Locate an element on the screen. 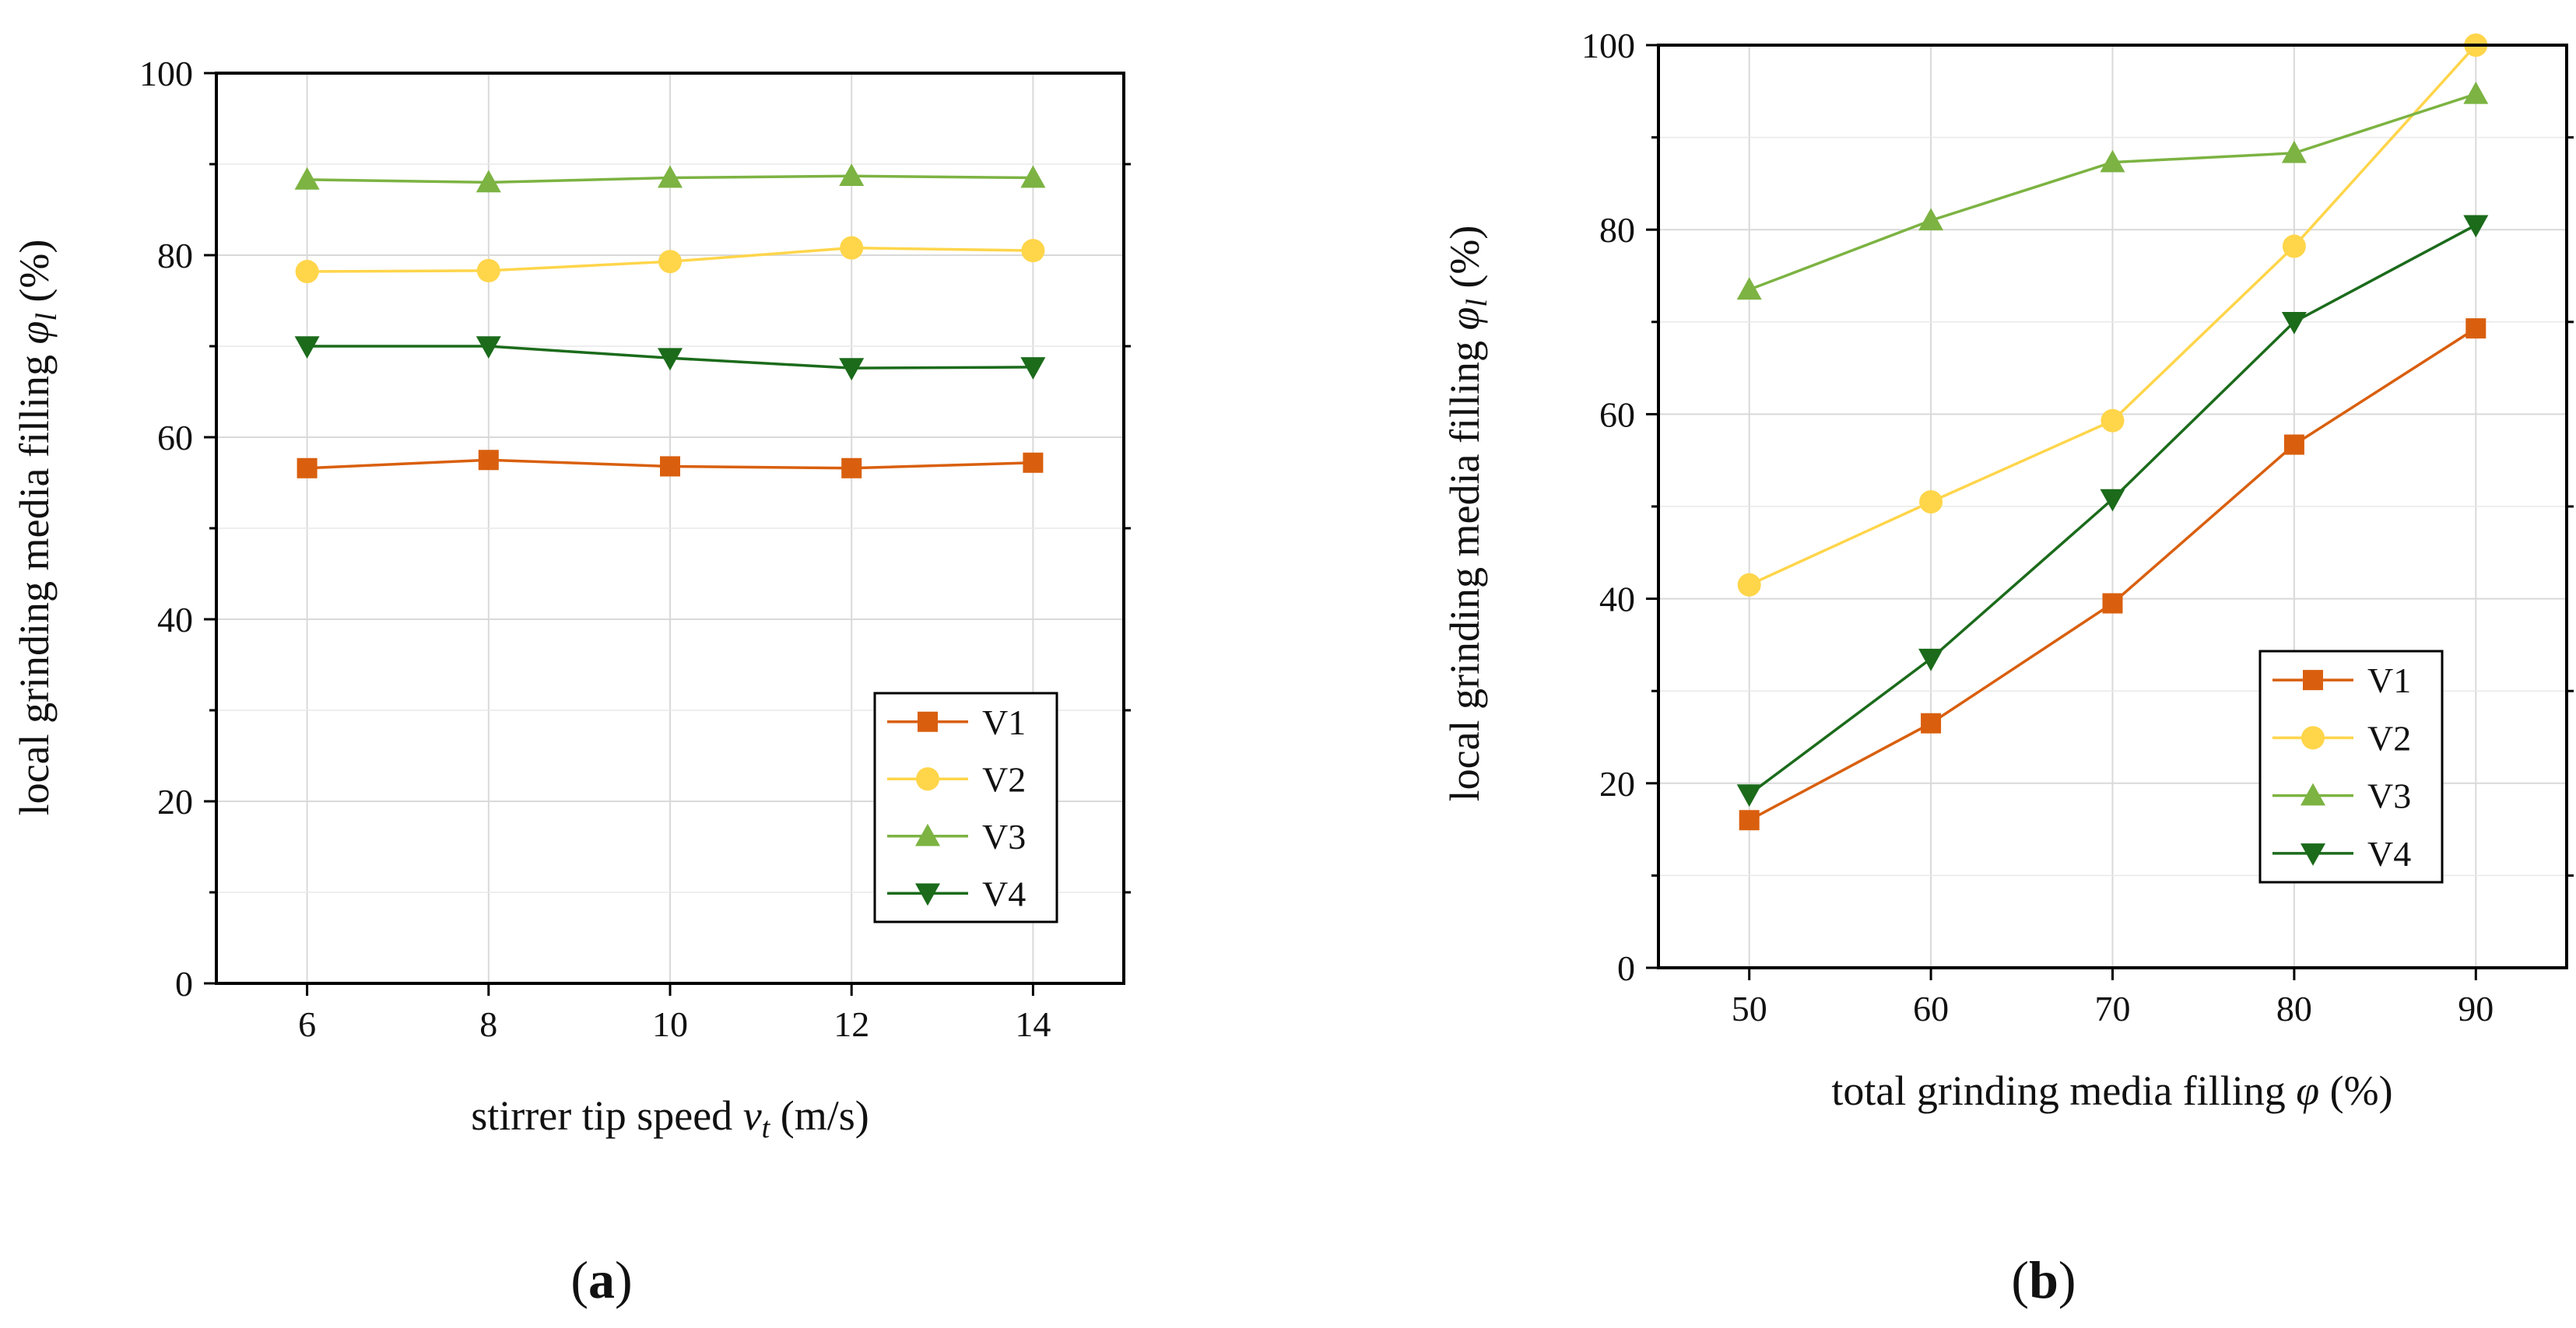 The height and width of the screenshot is (1328, 2576). x-tick-label: 70 is located at coordinates (2113, 1009).